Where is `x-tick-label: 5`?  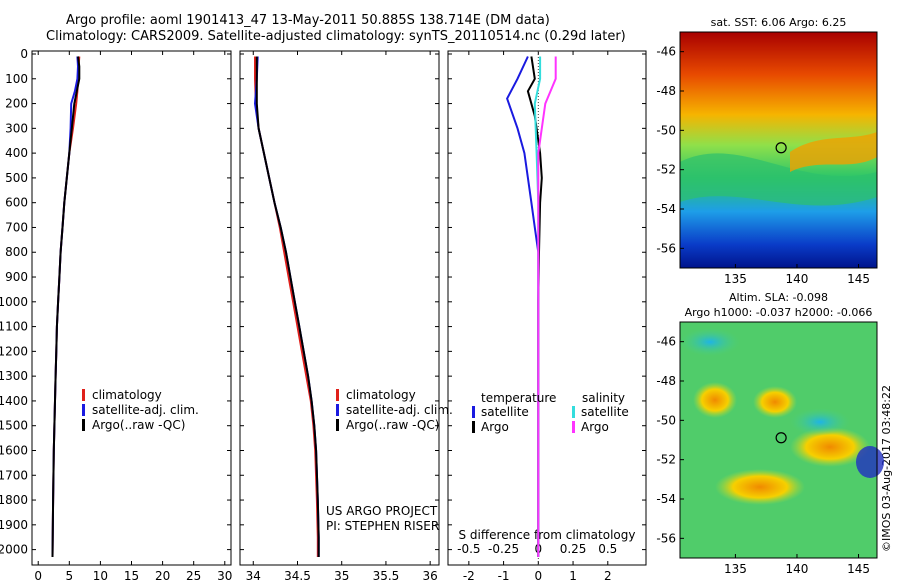 x-tick-label: 5 is located at coordinates (69, 574).